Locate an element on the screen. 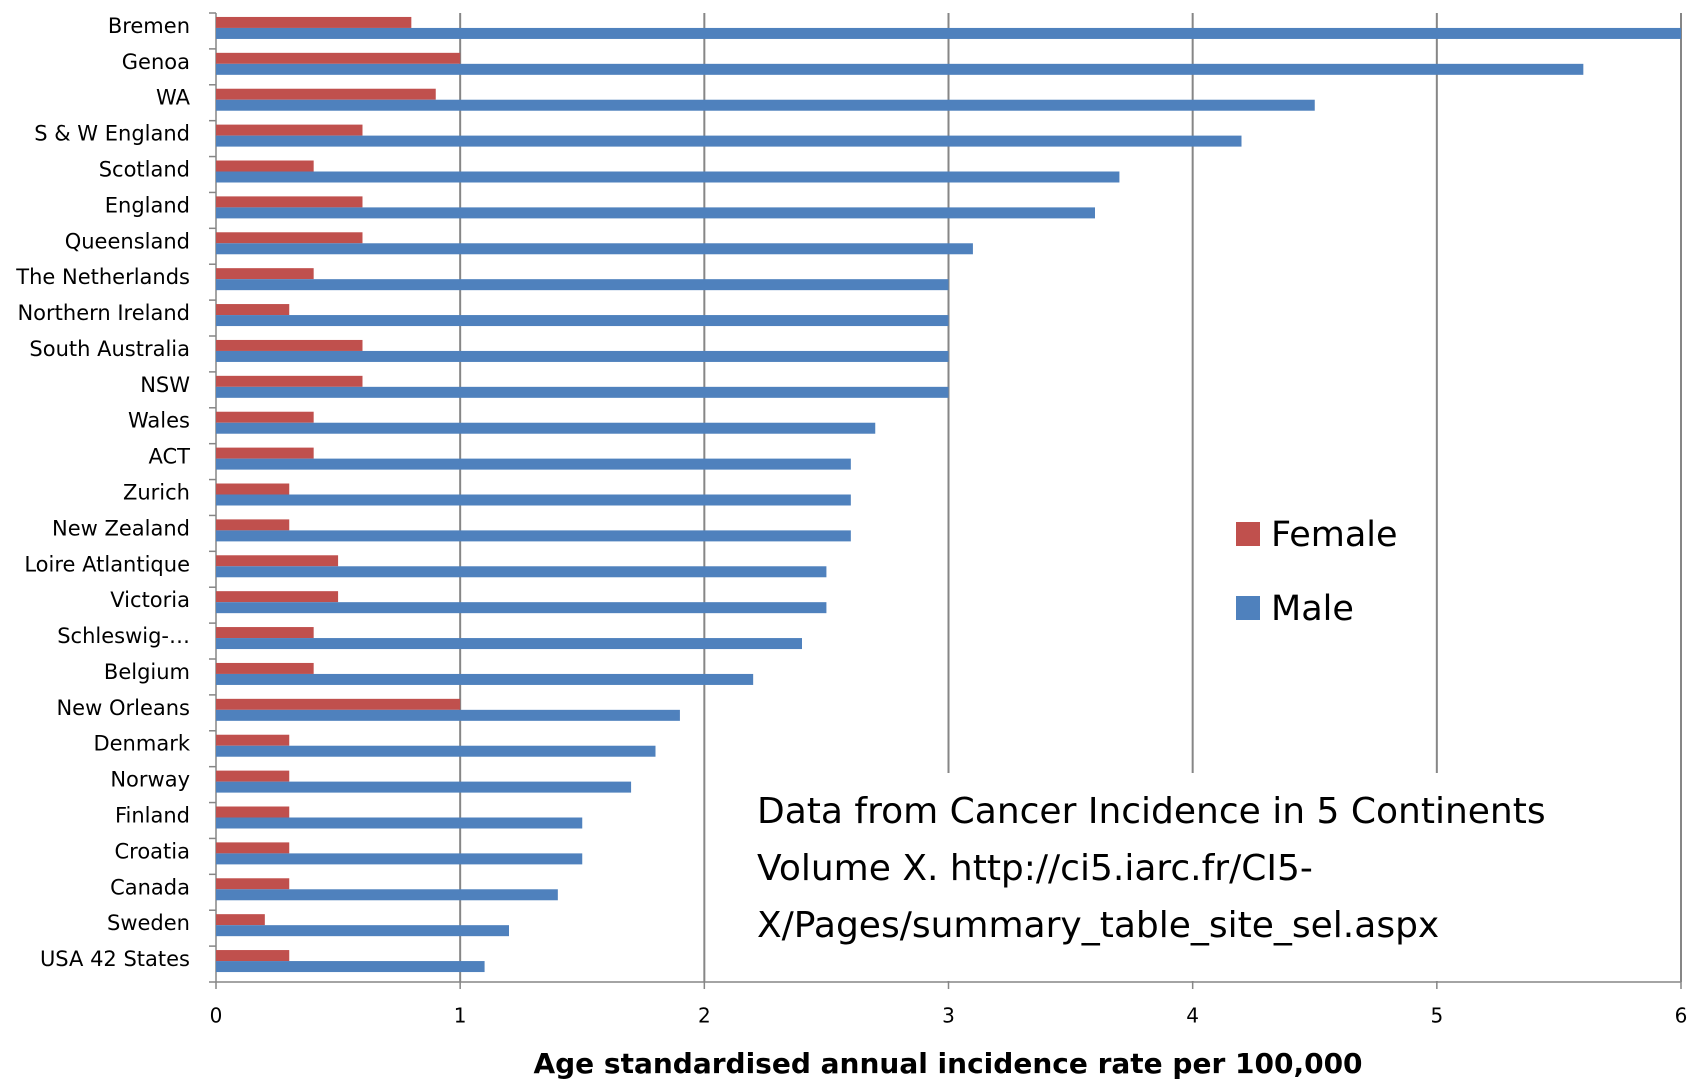 The width and height of the screenshot is (1696, 1082). y-tick-label: Northern Ireland is located at coordinates (103, 313).